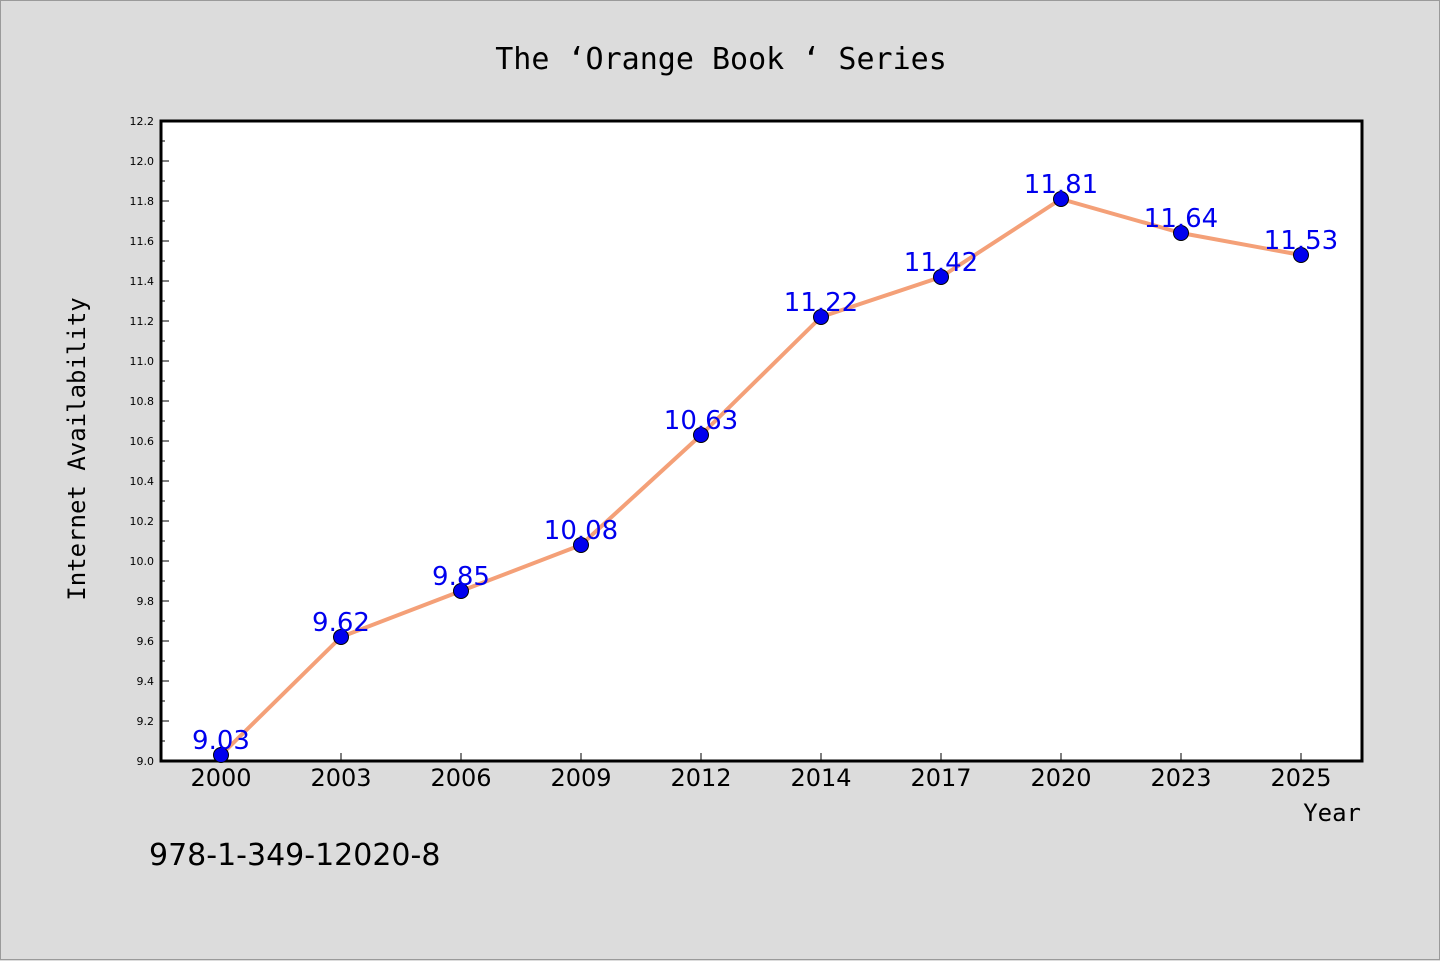 This screenshot has height=961, width=1440. What do you see at coordinates (1180, 778) in the screenshot?
I see `x-tick-label: 2023` at bounding box center [1180, 778].